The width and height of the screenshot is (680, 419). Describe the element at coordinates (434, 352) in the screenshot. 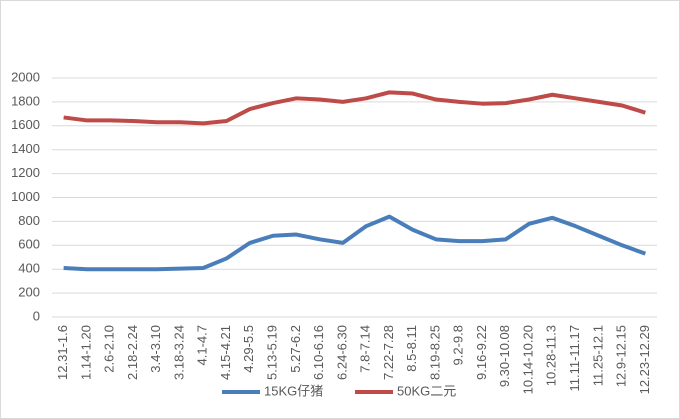

I see `x-tick-label: 8.19-8.25` at that location.